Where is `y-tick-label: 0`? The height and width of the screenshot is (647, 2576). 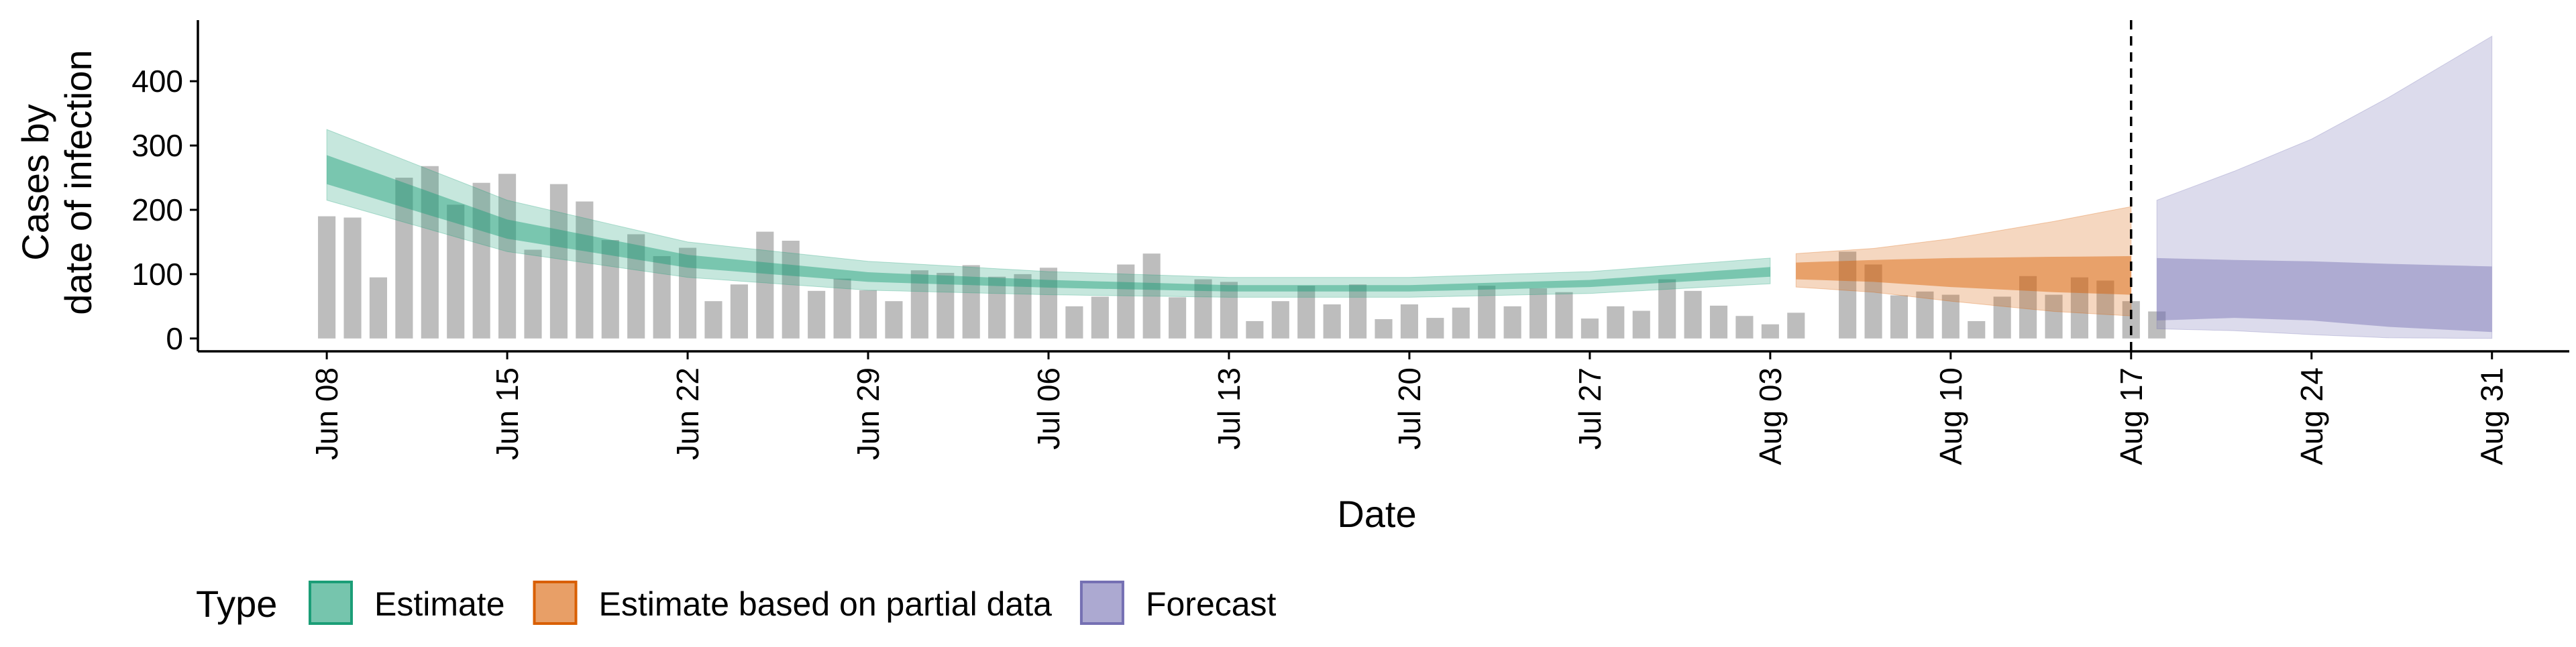
y-tick-label: 0 is located at coordinates (174, 338).